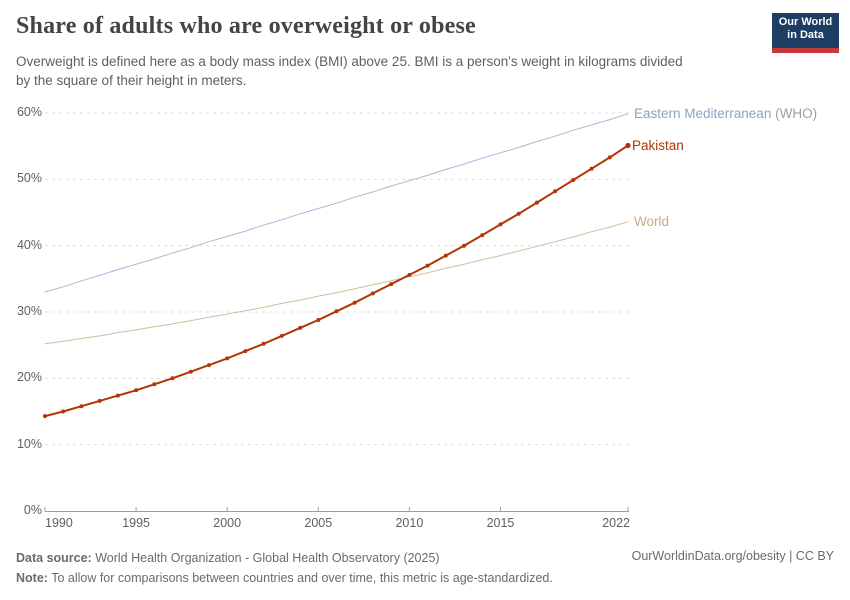 The image size is (850, 600). I want to click on y-tick-label: 30%, so click(29, 311).